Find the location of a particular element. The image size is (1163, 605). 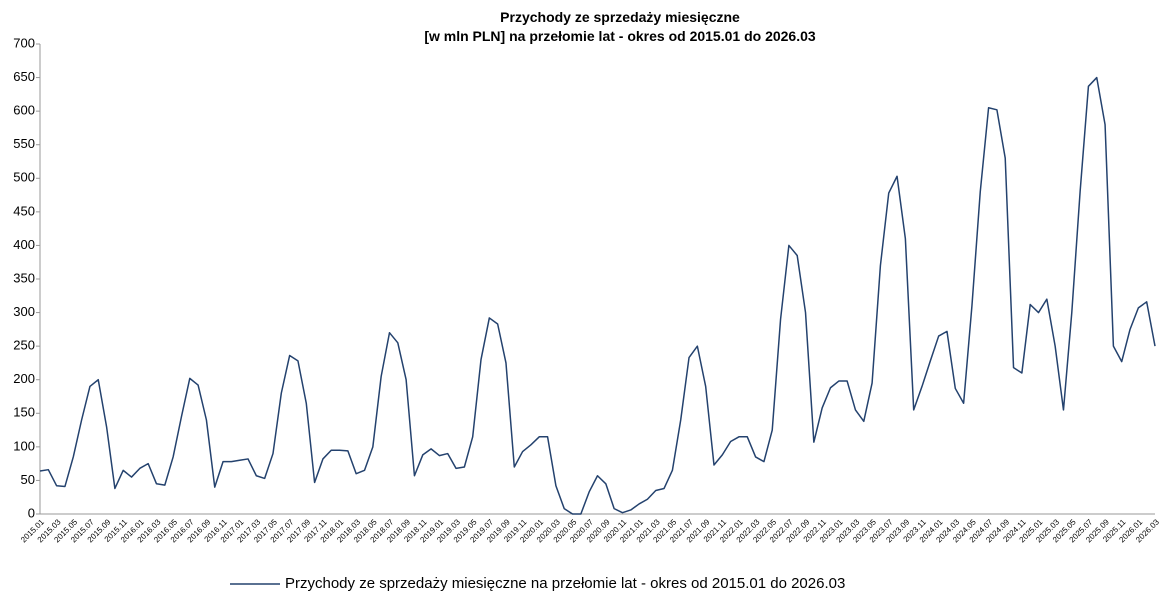

chart-title: Przychody ze sprzedaży miesięczne is located at coordinates (620, 17).